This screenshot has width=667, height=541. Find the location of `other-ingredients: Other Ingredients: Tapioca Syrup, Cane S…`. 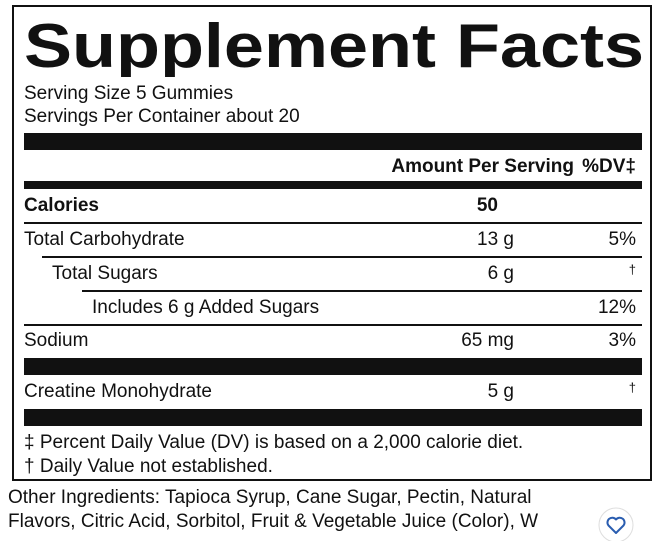

other-ingredients: Other Ingredients: Tapioca Syrup, Cane S… is located at coordinates (270, 497).